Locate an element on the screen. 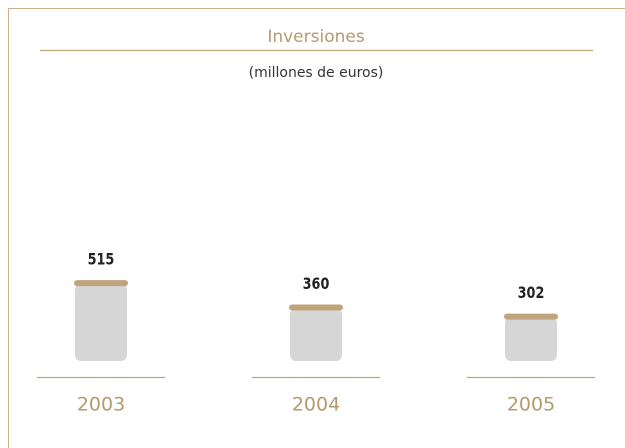 The width and height of the screenshot is (625, 448). value-label: 302 is located at coordinates (531, 294).